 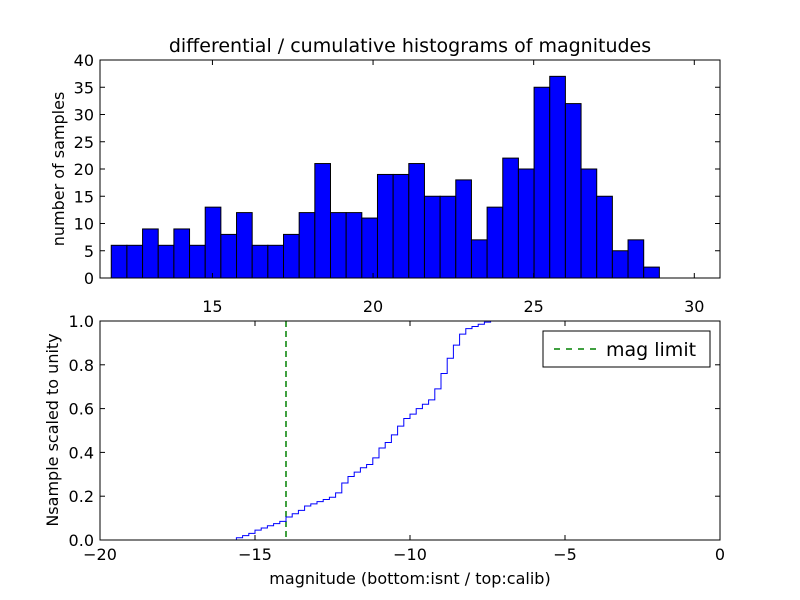 What do you see at coordinates (410, 554) in the screenshot?
I see `cumulative-xtick-label: −10` at bounding box center [410, 554].